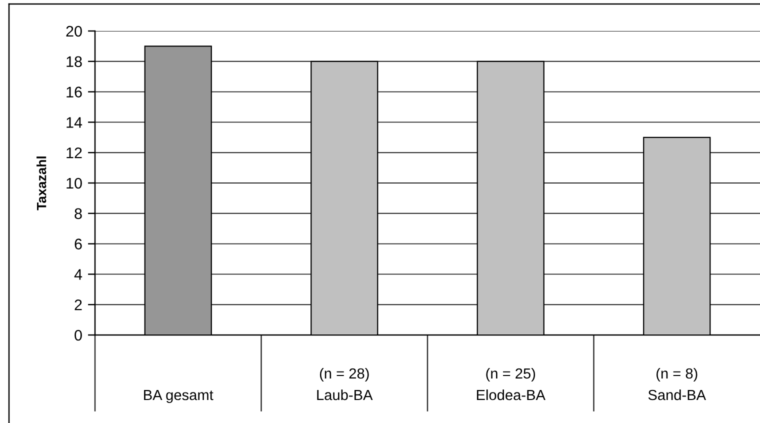 The image size is (760, 423). What do you see at coordinates (78, 274) in the screenshot?
I see `y-tick-label: 4` at bounding box center [78, 274].